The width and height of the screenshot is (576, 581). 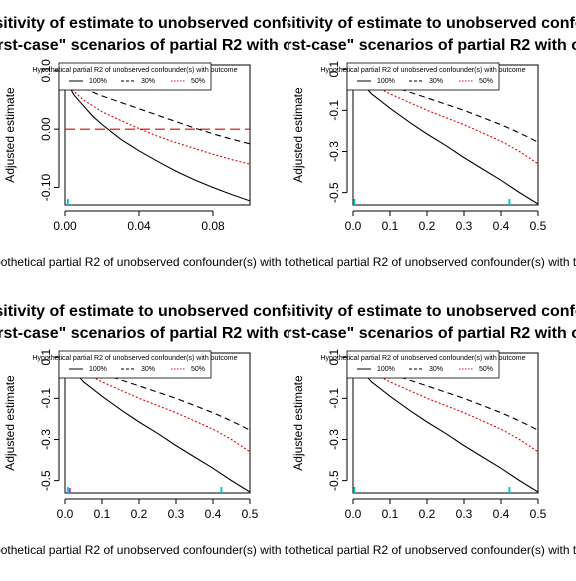 What do you see at coordinates (65, 226) in the screenshot?
I see `x-tick-label: 0.00` at bounding box center [65, 226].